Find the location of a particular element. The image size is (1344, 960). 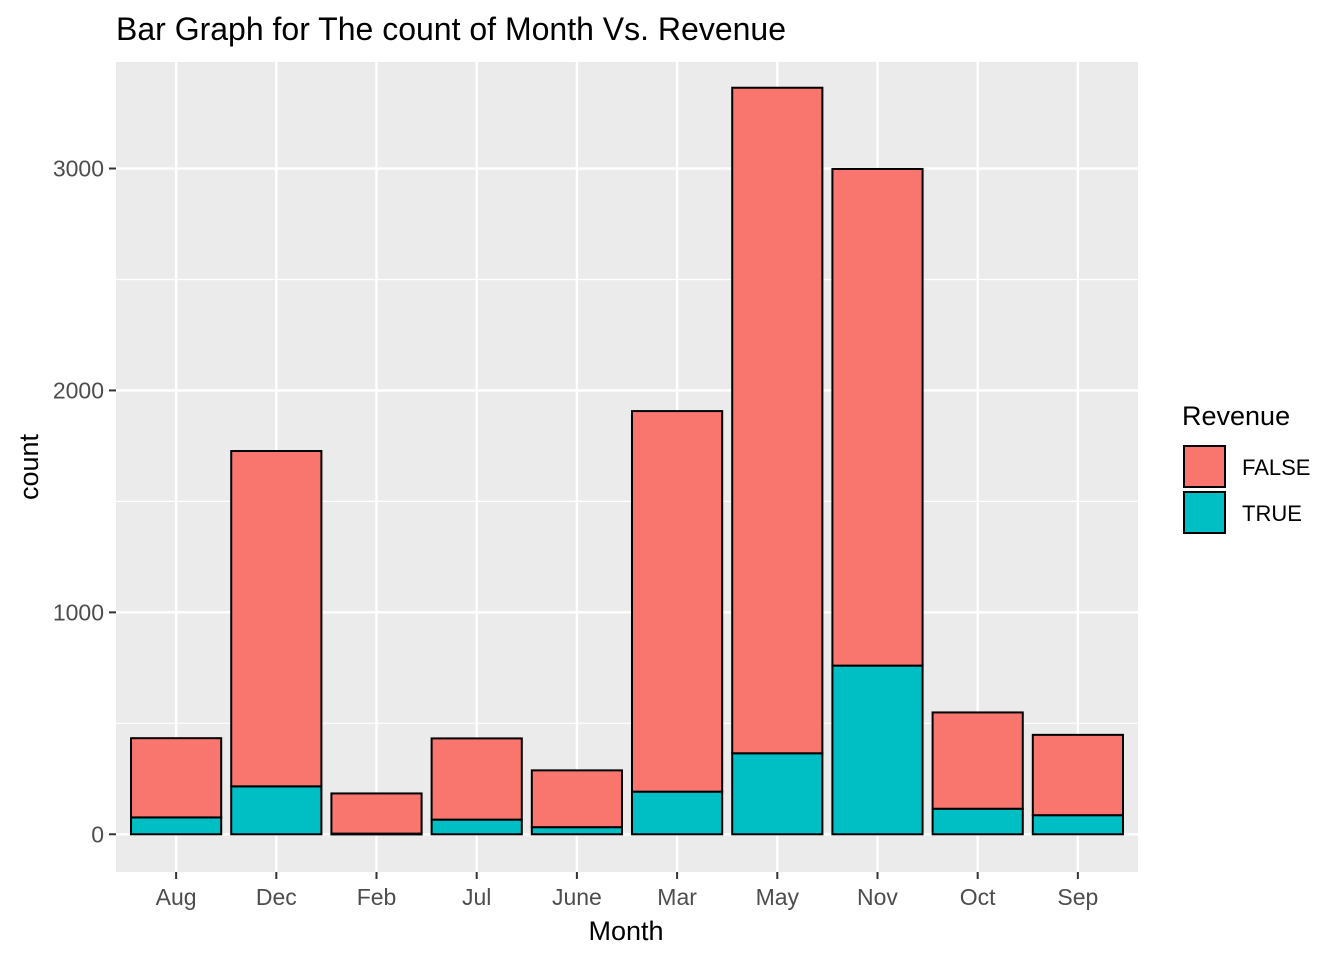

x-tick-label: Mar is located at coordinates (677, 897).